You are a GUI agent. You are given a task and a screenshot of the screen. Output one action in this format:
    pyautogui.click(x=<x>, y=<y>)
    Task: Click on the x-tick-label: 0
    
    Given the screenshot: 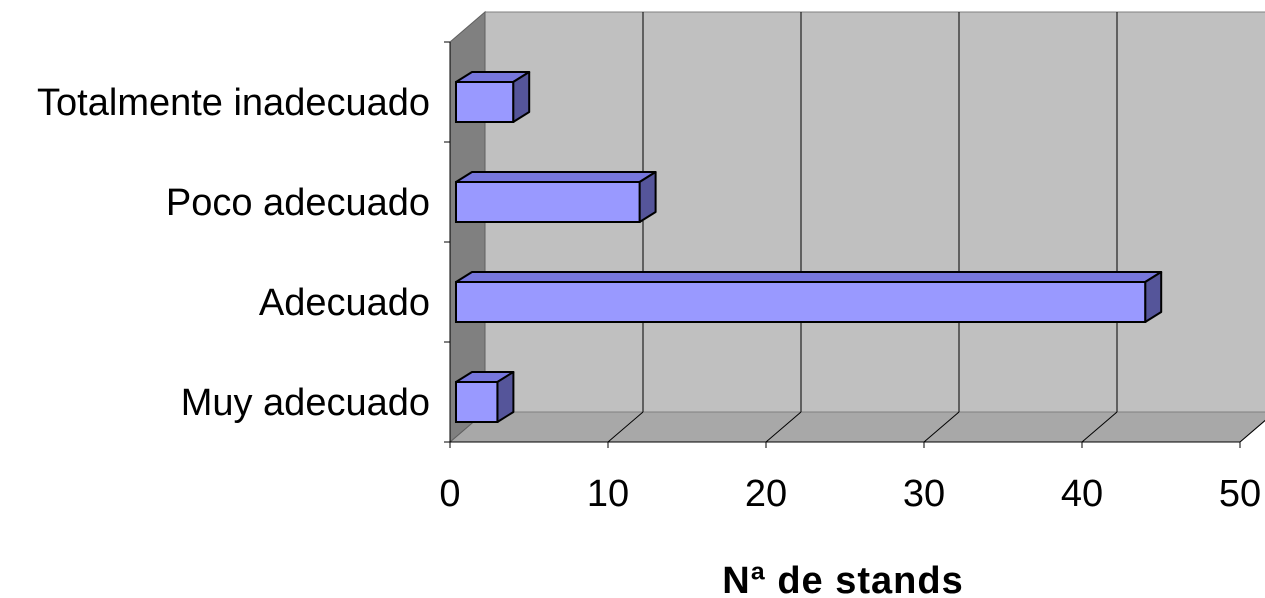 What is the action you would take?
    pyautogui.click(x=449, y=494)
    